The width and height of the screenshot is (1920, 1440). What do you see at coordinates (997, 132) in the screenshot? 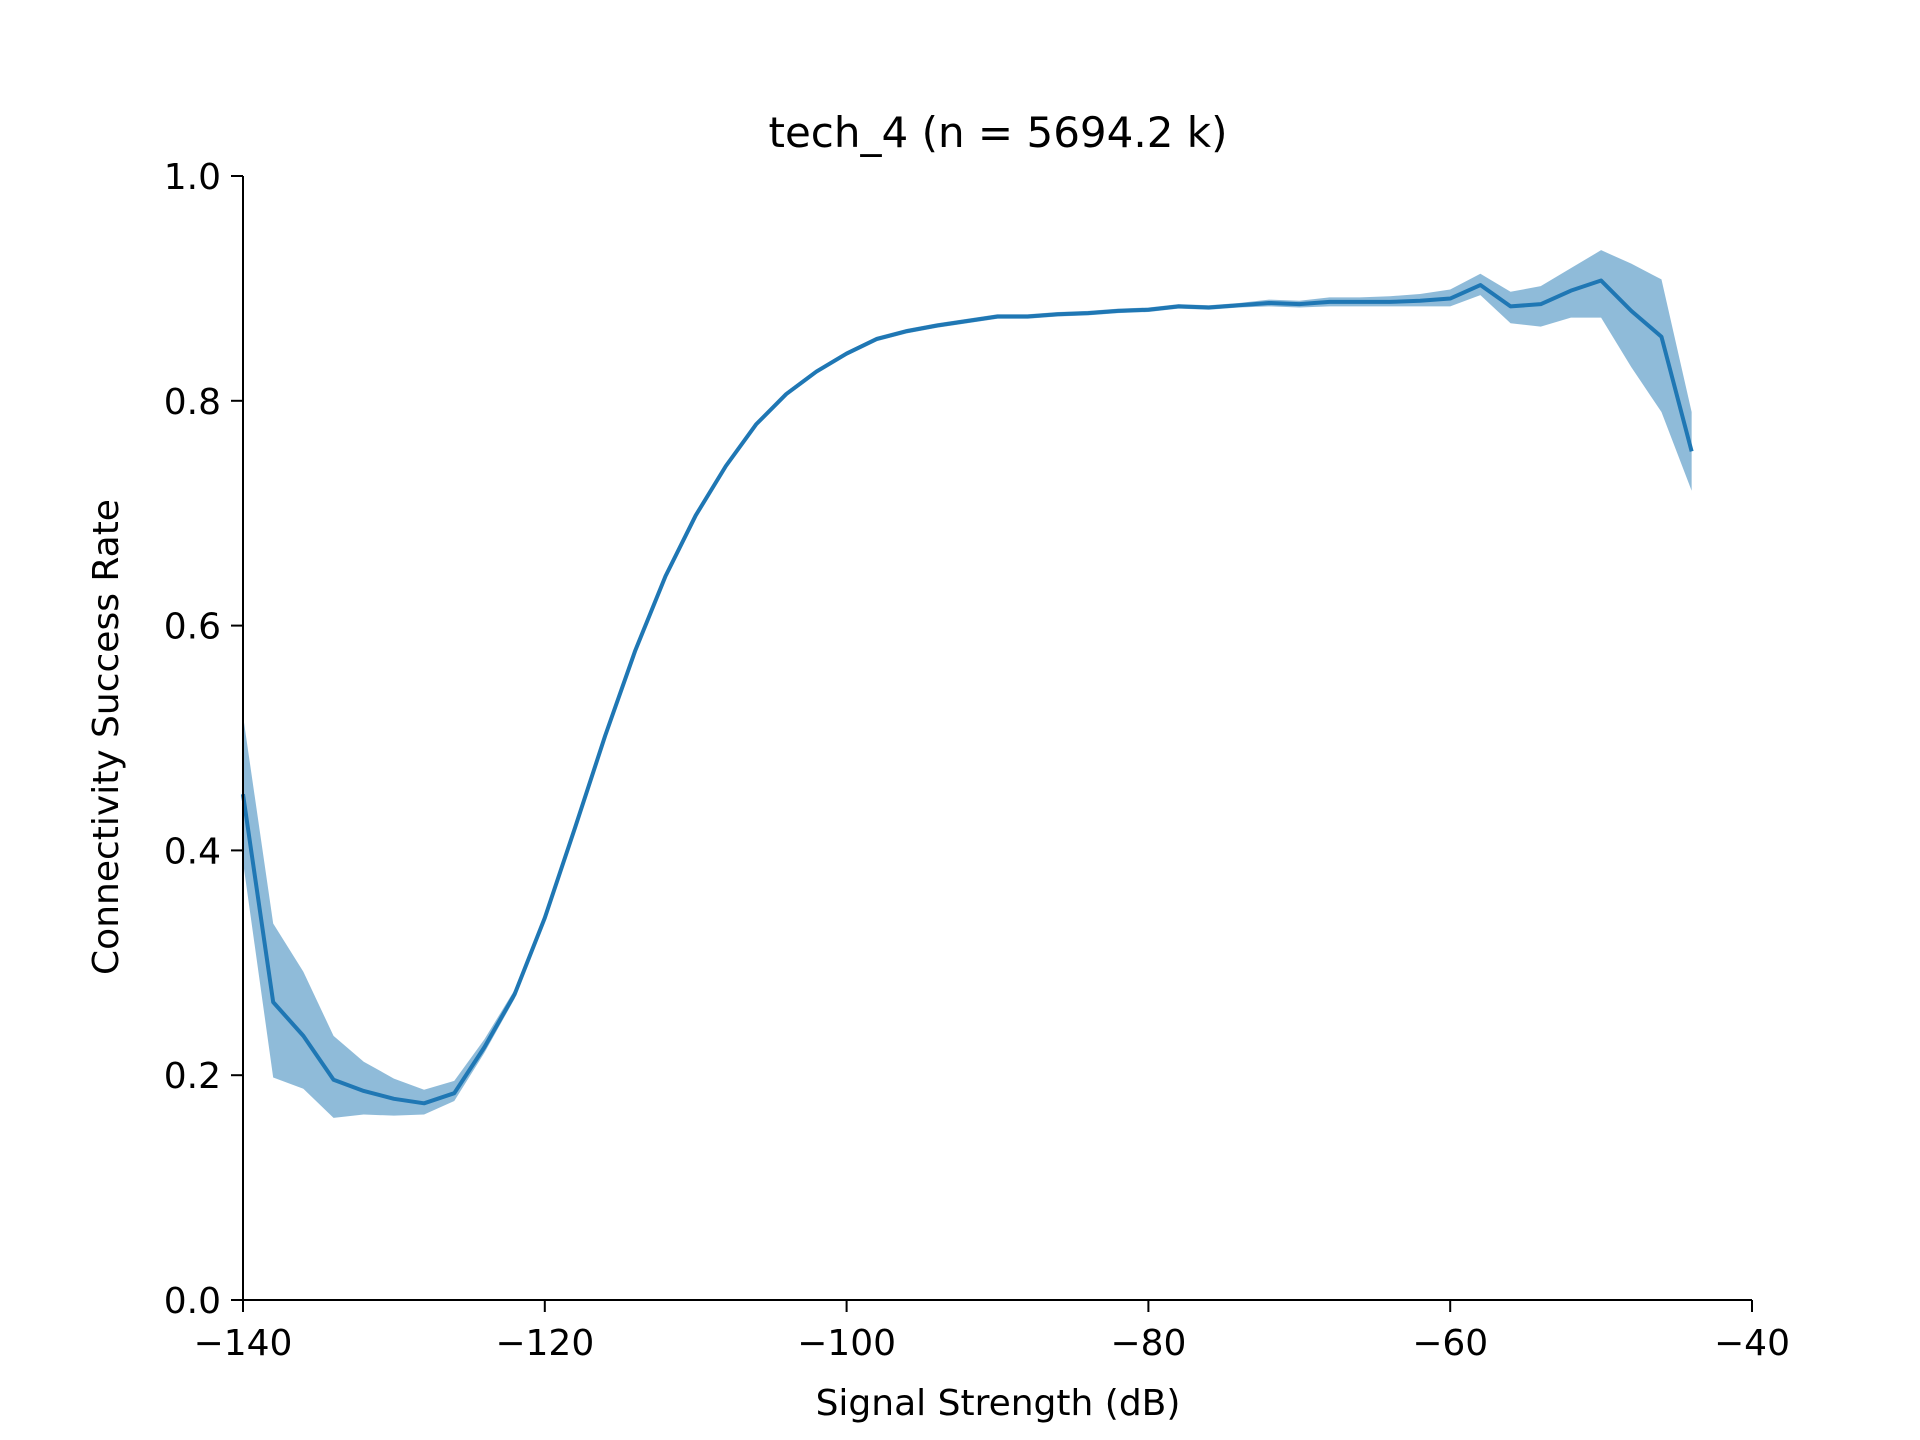
I see `chart-title: tech_4 (n = 5694.2 k)` at bounding box center [997, 132].